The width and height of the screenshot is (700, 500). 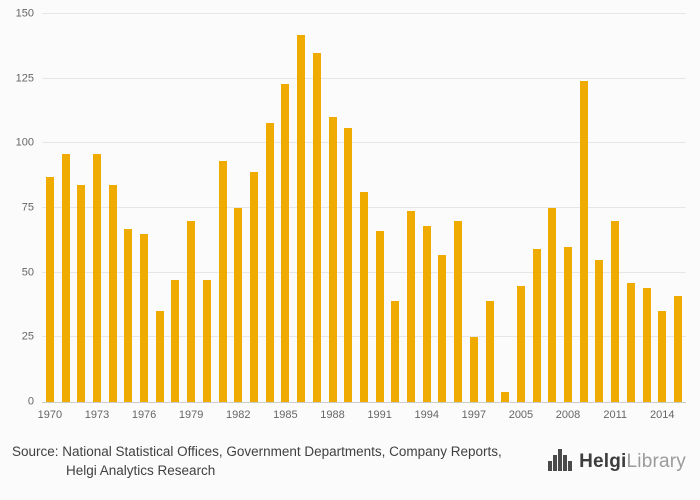 What do you see at coordinates (603, 461) in the screenshot?
I see `brand-name-bold: Helgi` at bounding box center [603, 461].